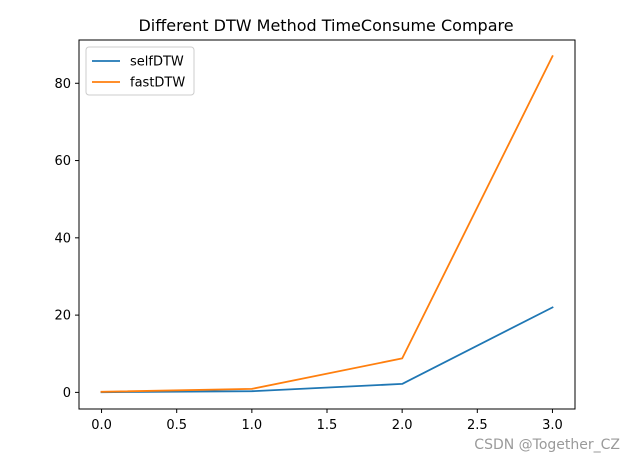 The height and width of the screenshot is (463, 635). I want to click on watermark-text: CSDN @Together_CZ, so click(547, 445).